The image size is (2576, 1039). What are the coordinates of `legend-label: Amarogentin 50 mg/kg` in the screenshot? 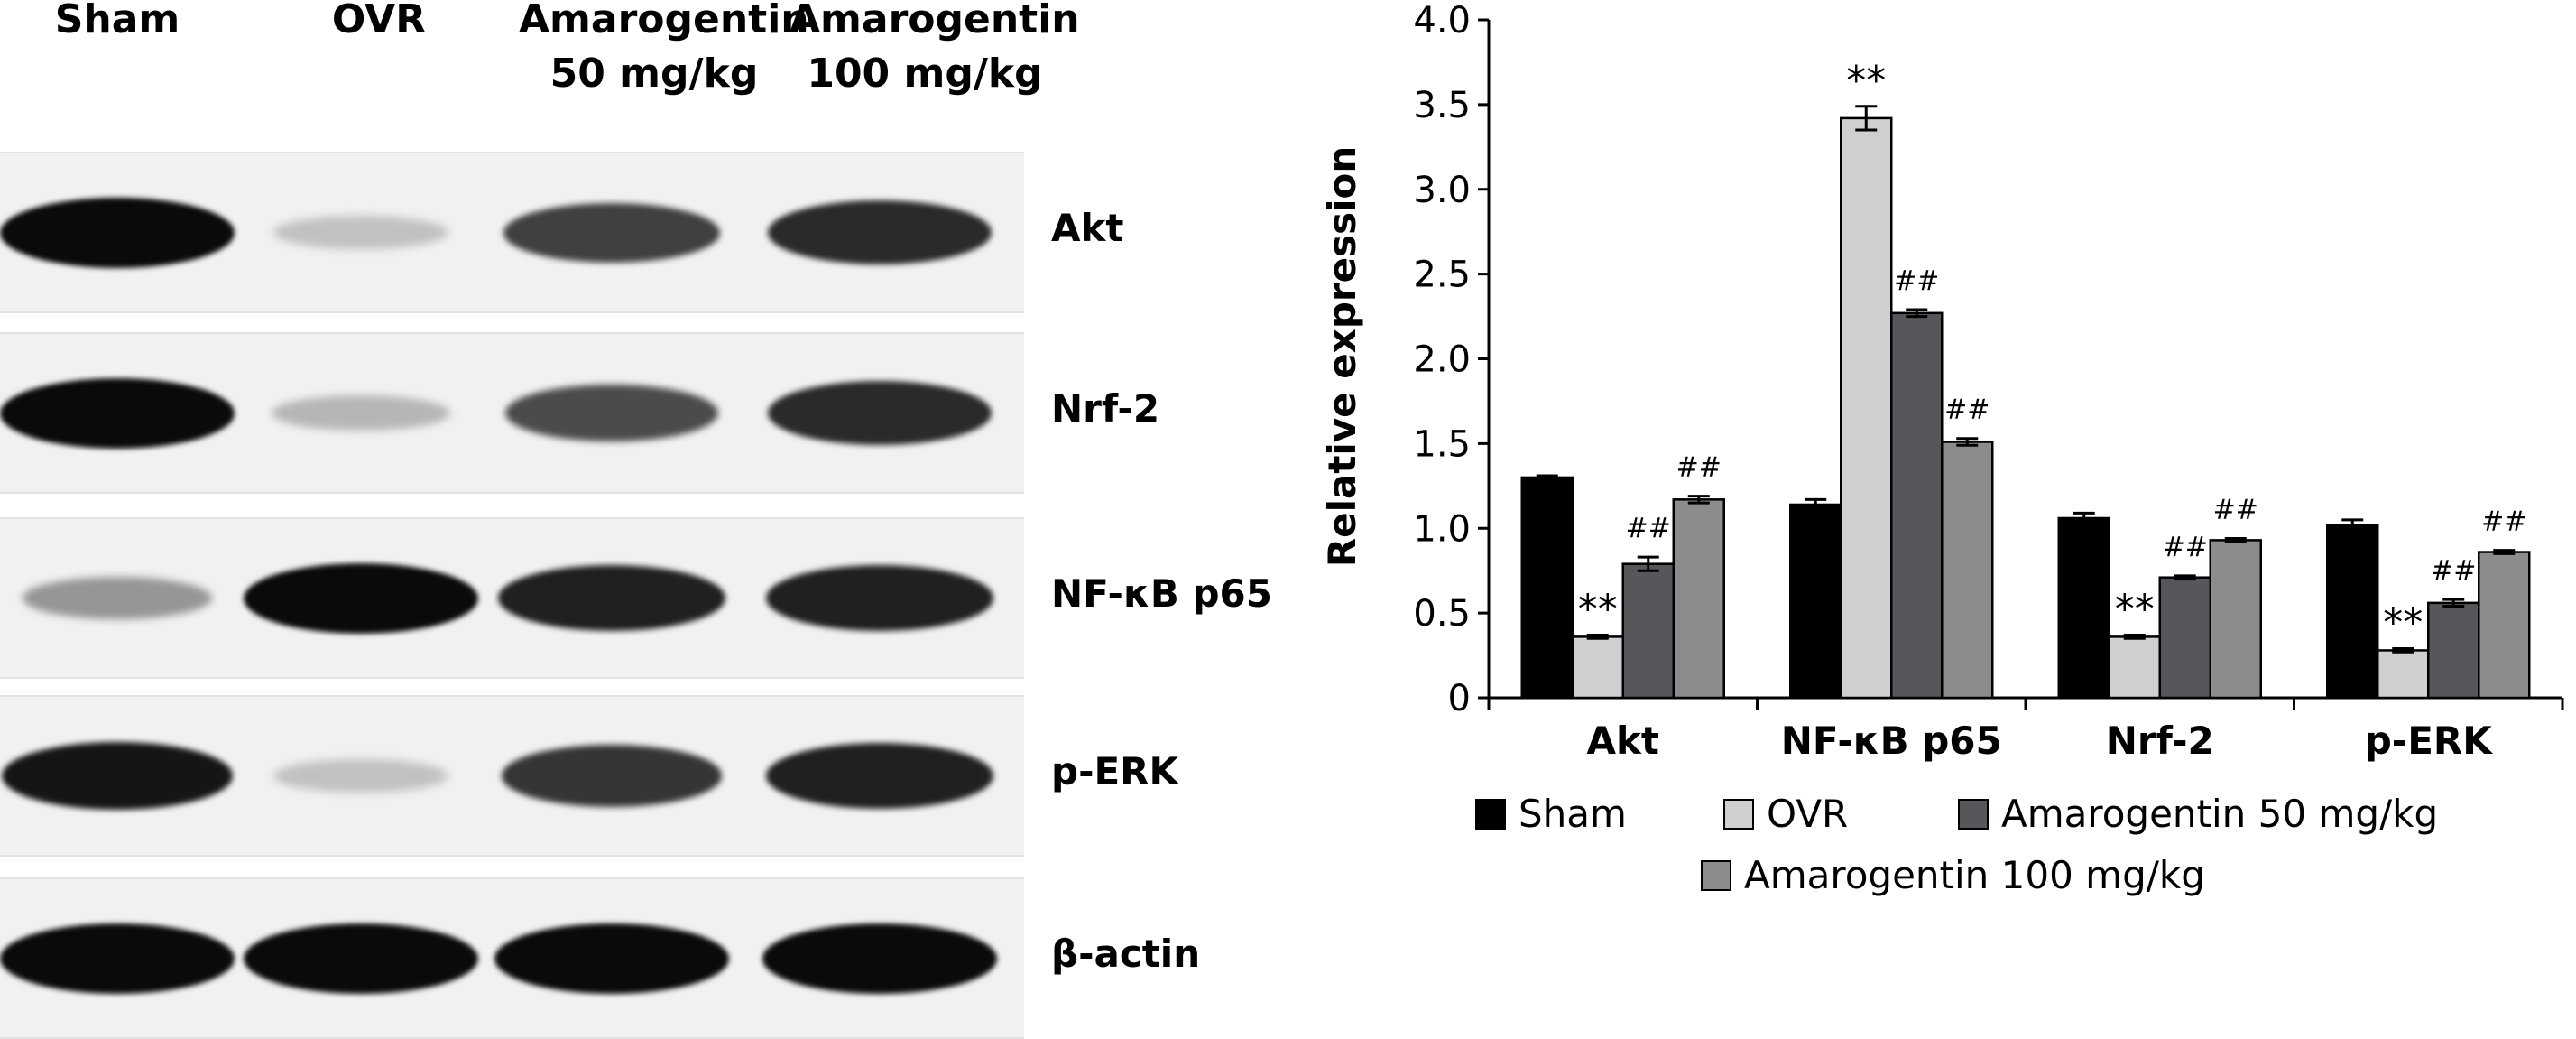 It's located at (2220, 814).